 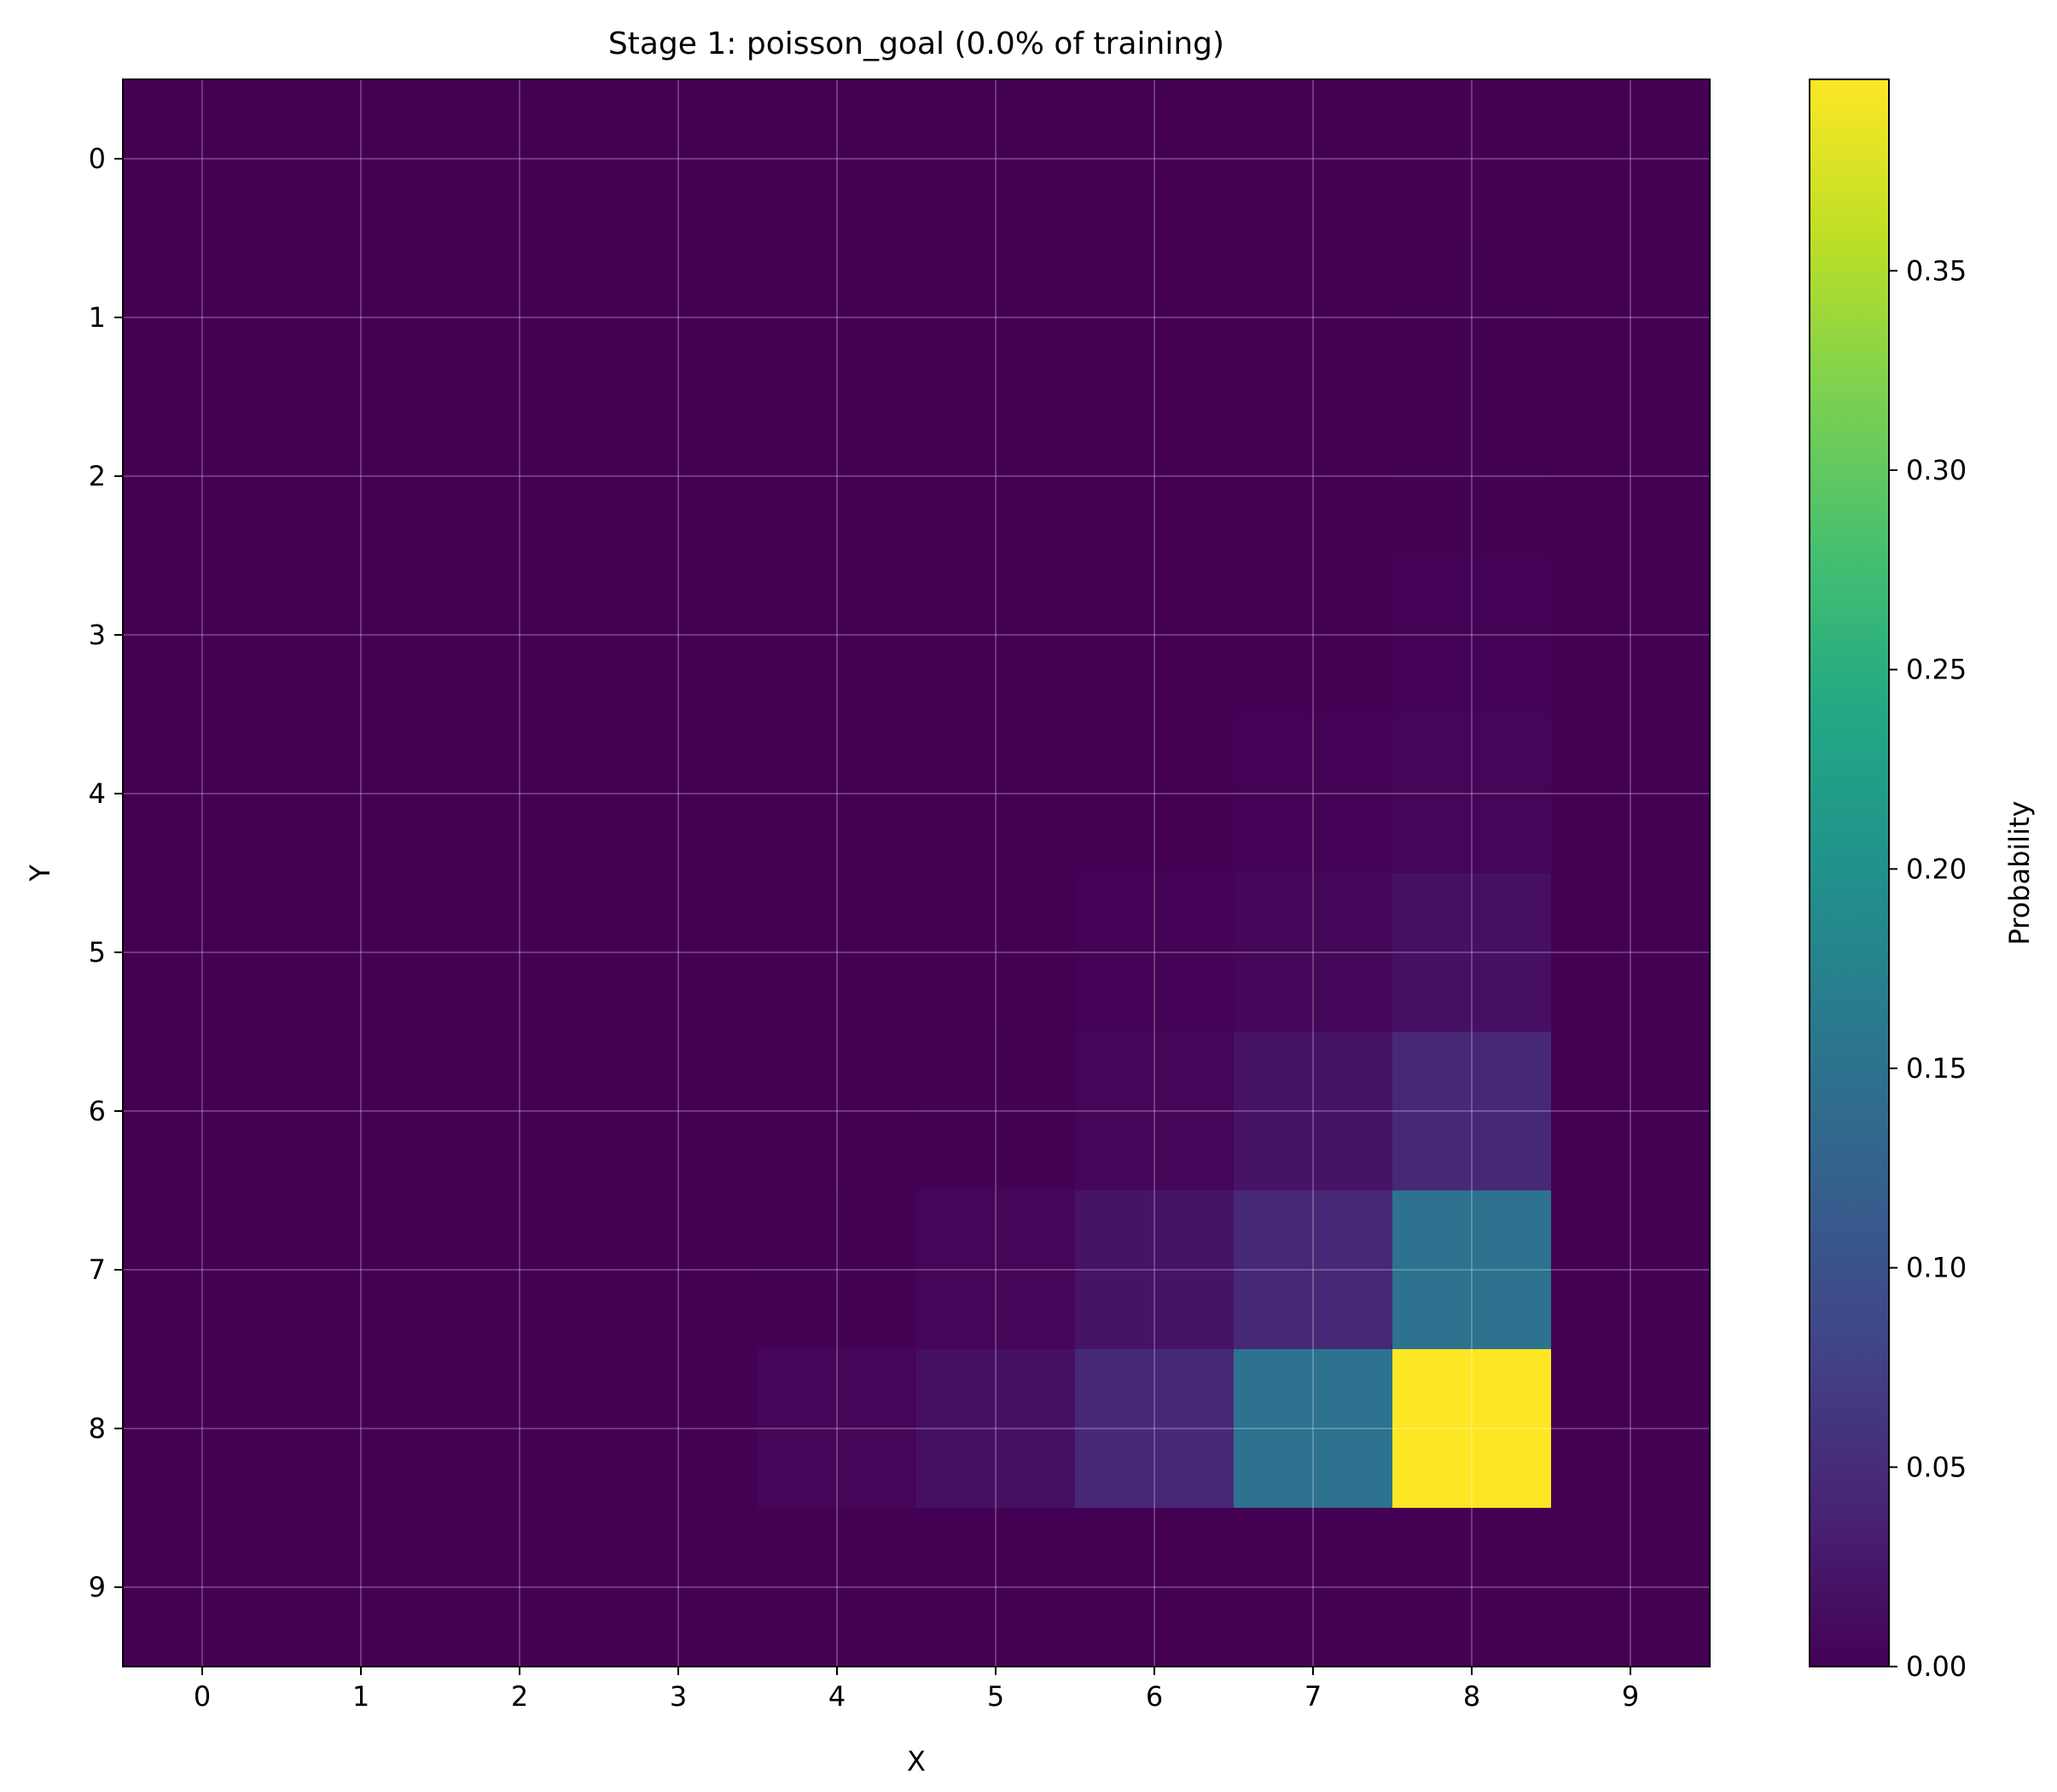 What do you see at coordinates (1937, 1268) in the screenshot?
I see `colorbar-tick-label: 0.10` at bounding box center [1937, 1268].